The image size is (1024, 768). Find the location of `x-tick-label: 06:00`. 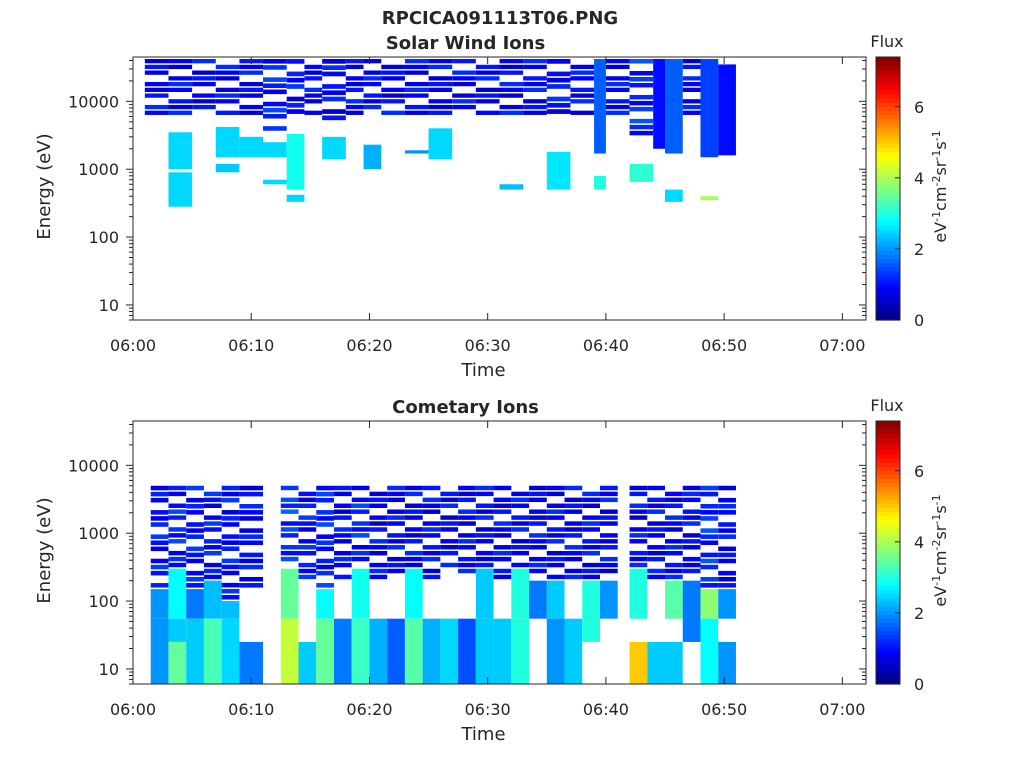

x-tick-label: 06:00 is located at coordinates (133, 709).